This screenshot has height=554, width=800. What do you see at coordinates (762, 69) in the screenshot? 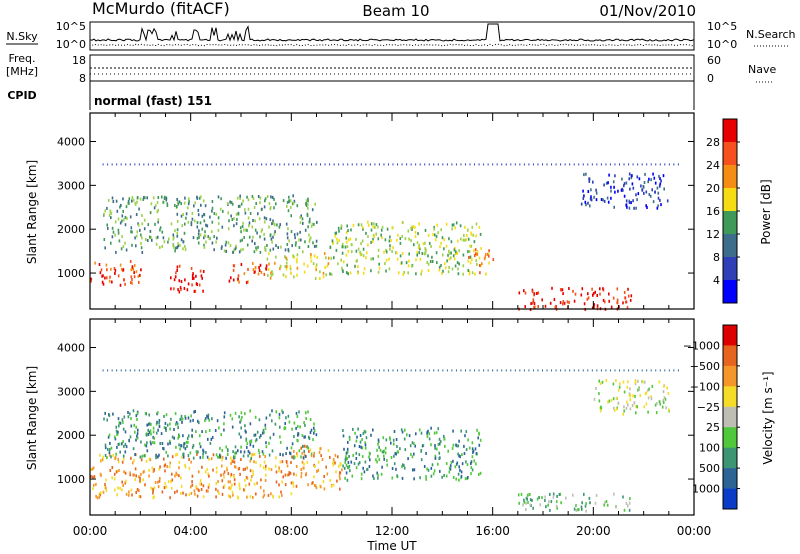
I see `nave-label: Nave` at bounding box center [762, 69].